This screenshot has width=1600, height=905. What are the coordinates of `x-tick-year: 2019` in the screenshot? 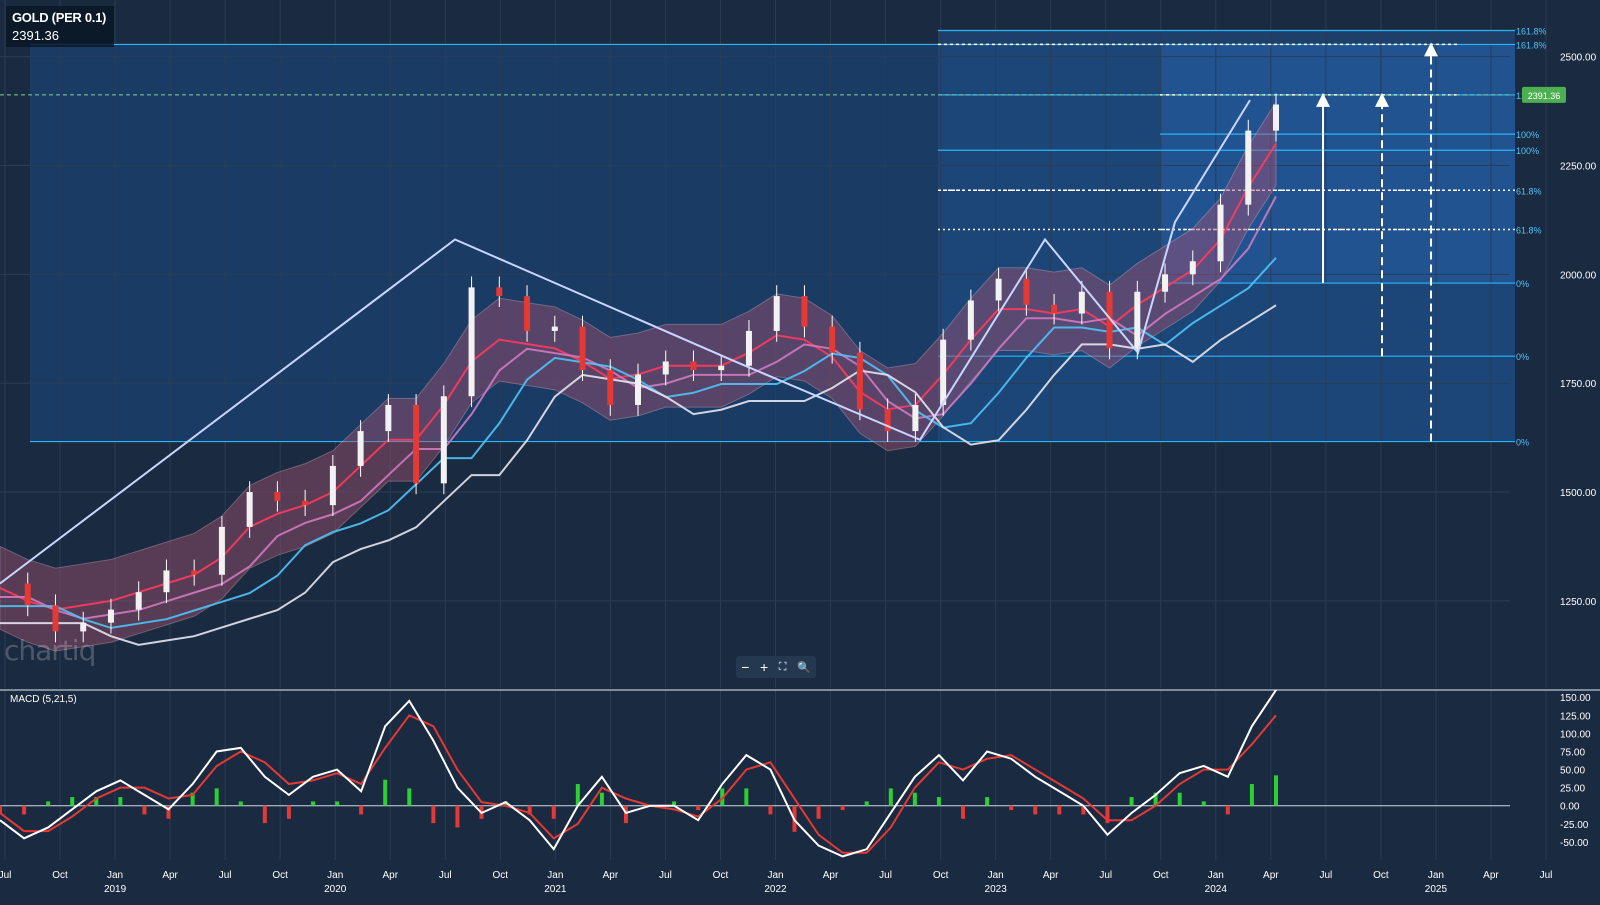 It's located at (115, 889).